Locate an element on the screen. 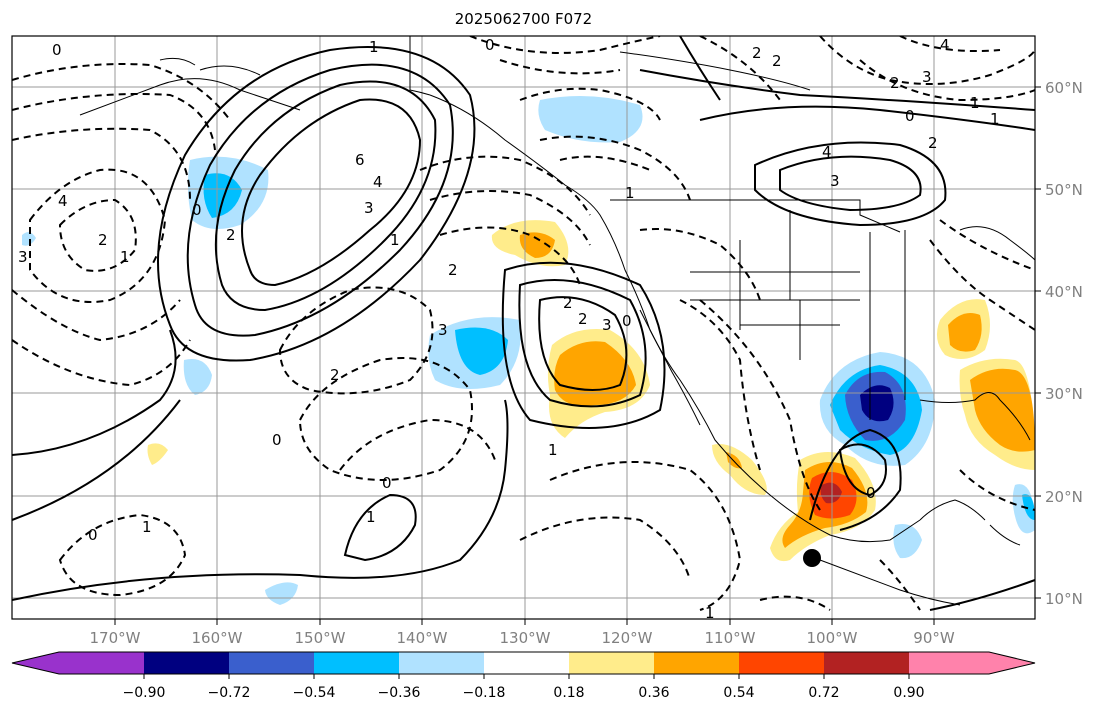 Image resolution: width=1105 pixels, height=712 pixels. colorbar-label: −0.90 is located at coordinates (144, 693).